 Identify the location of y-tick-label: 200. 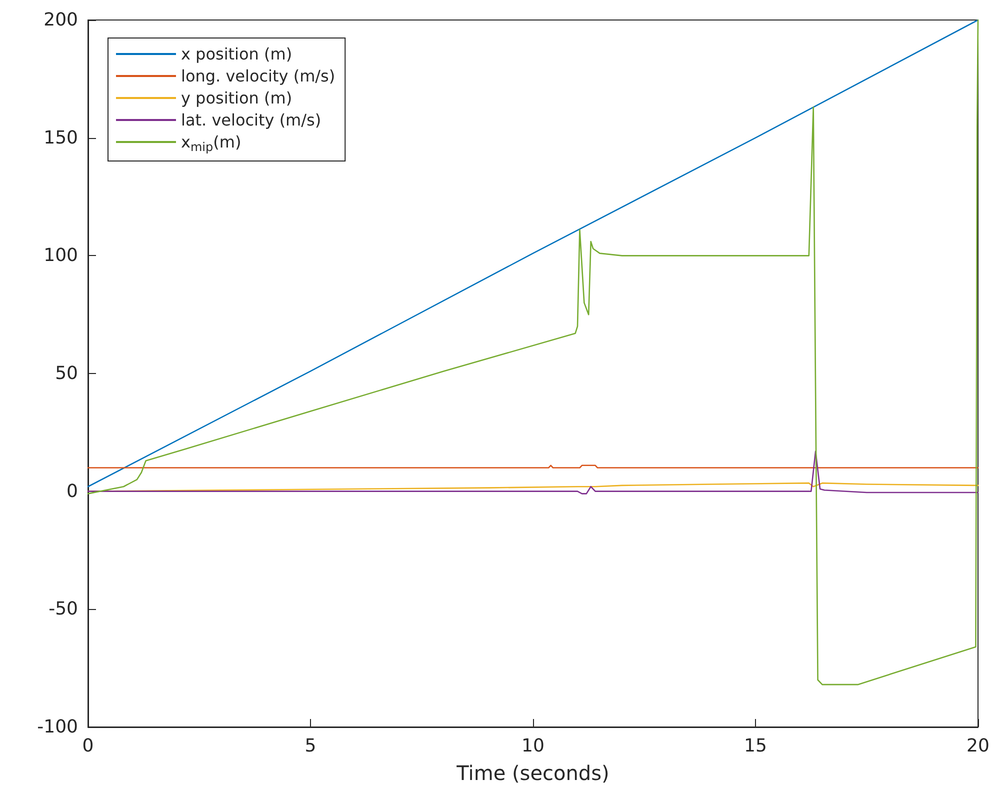
(61, 20).